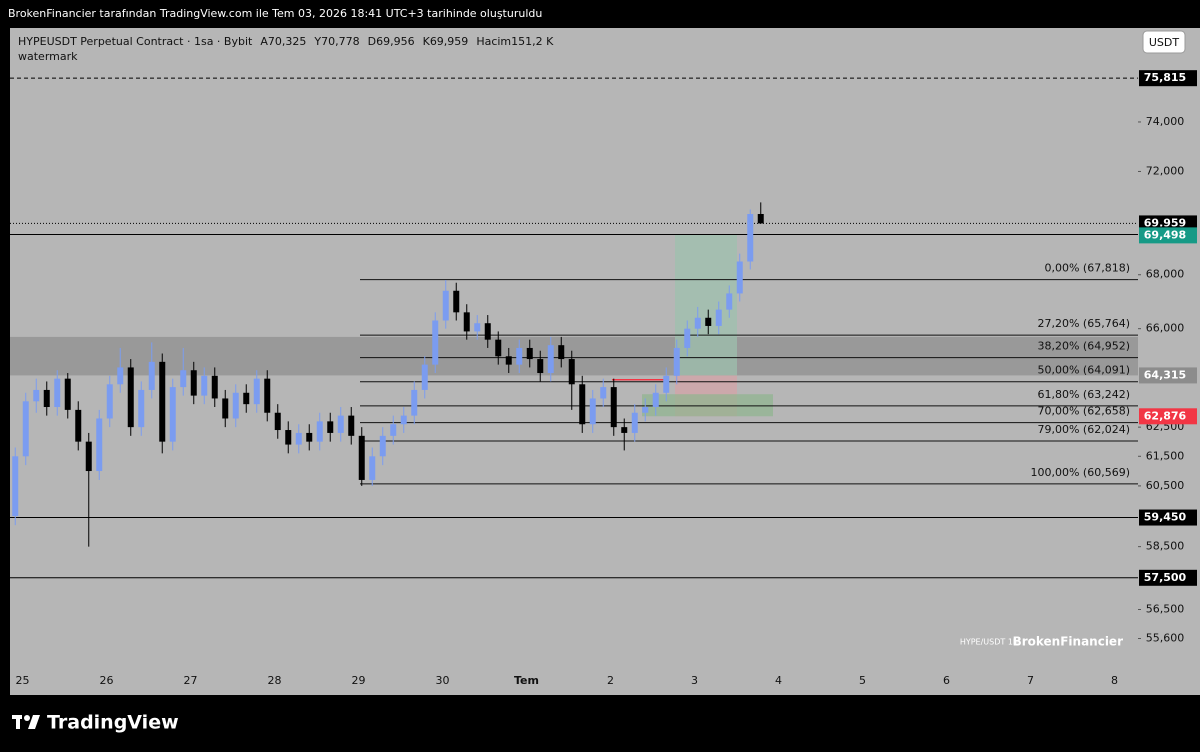 Image resolution: width=1200 pixels, height=752 pixels. Describe the element at coordinates (610, 680) in the screenshot. I see `x-tick-label: 2` at that location.